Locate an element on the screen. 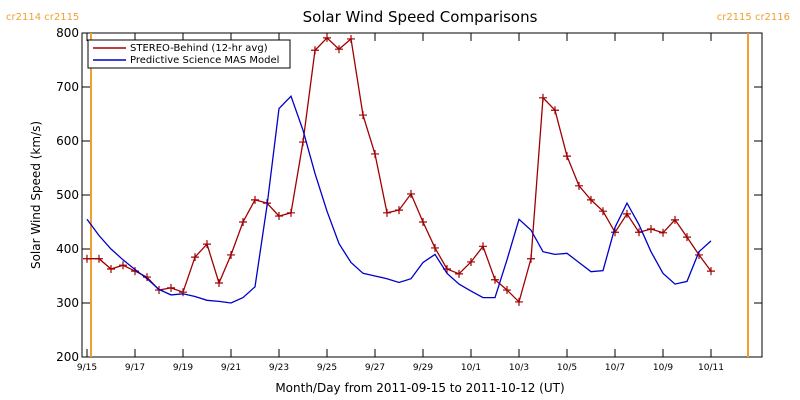 The image size is (800, 400). y-axis-label: Solar Wind Speed (km/s) is located at coordinates (36, 195).